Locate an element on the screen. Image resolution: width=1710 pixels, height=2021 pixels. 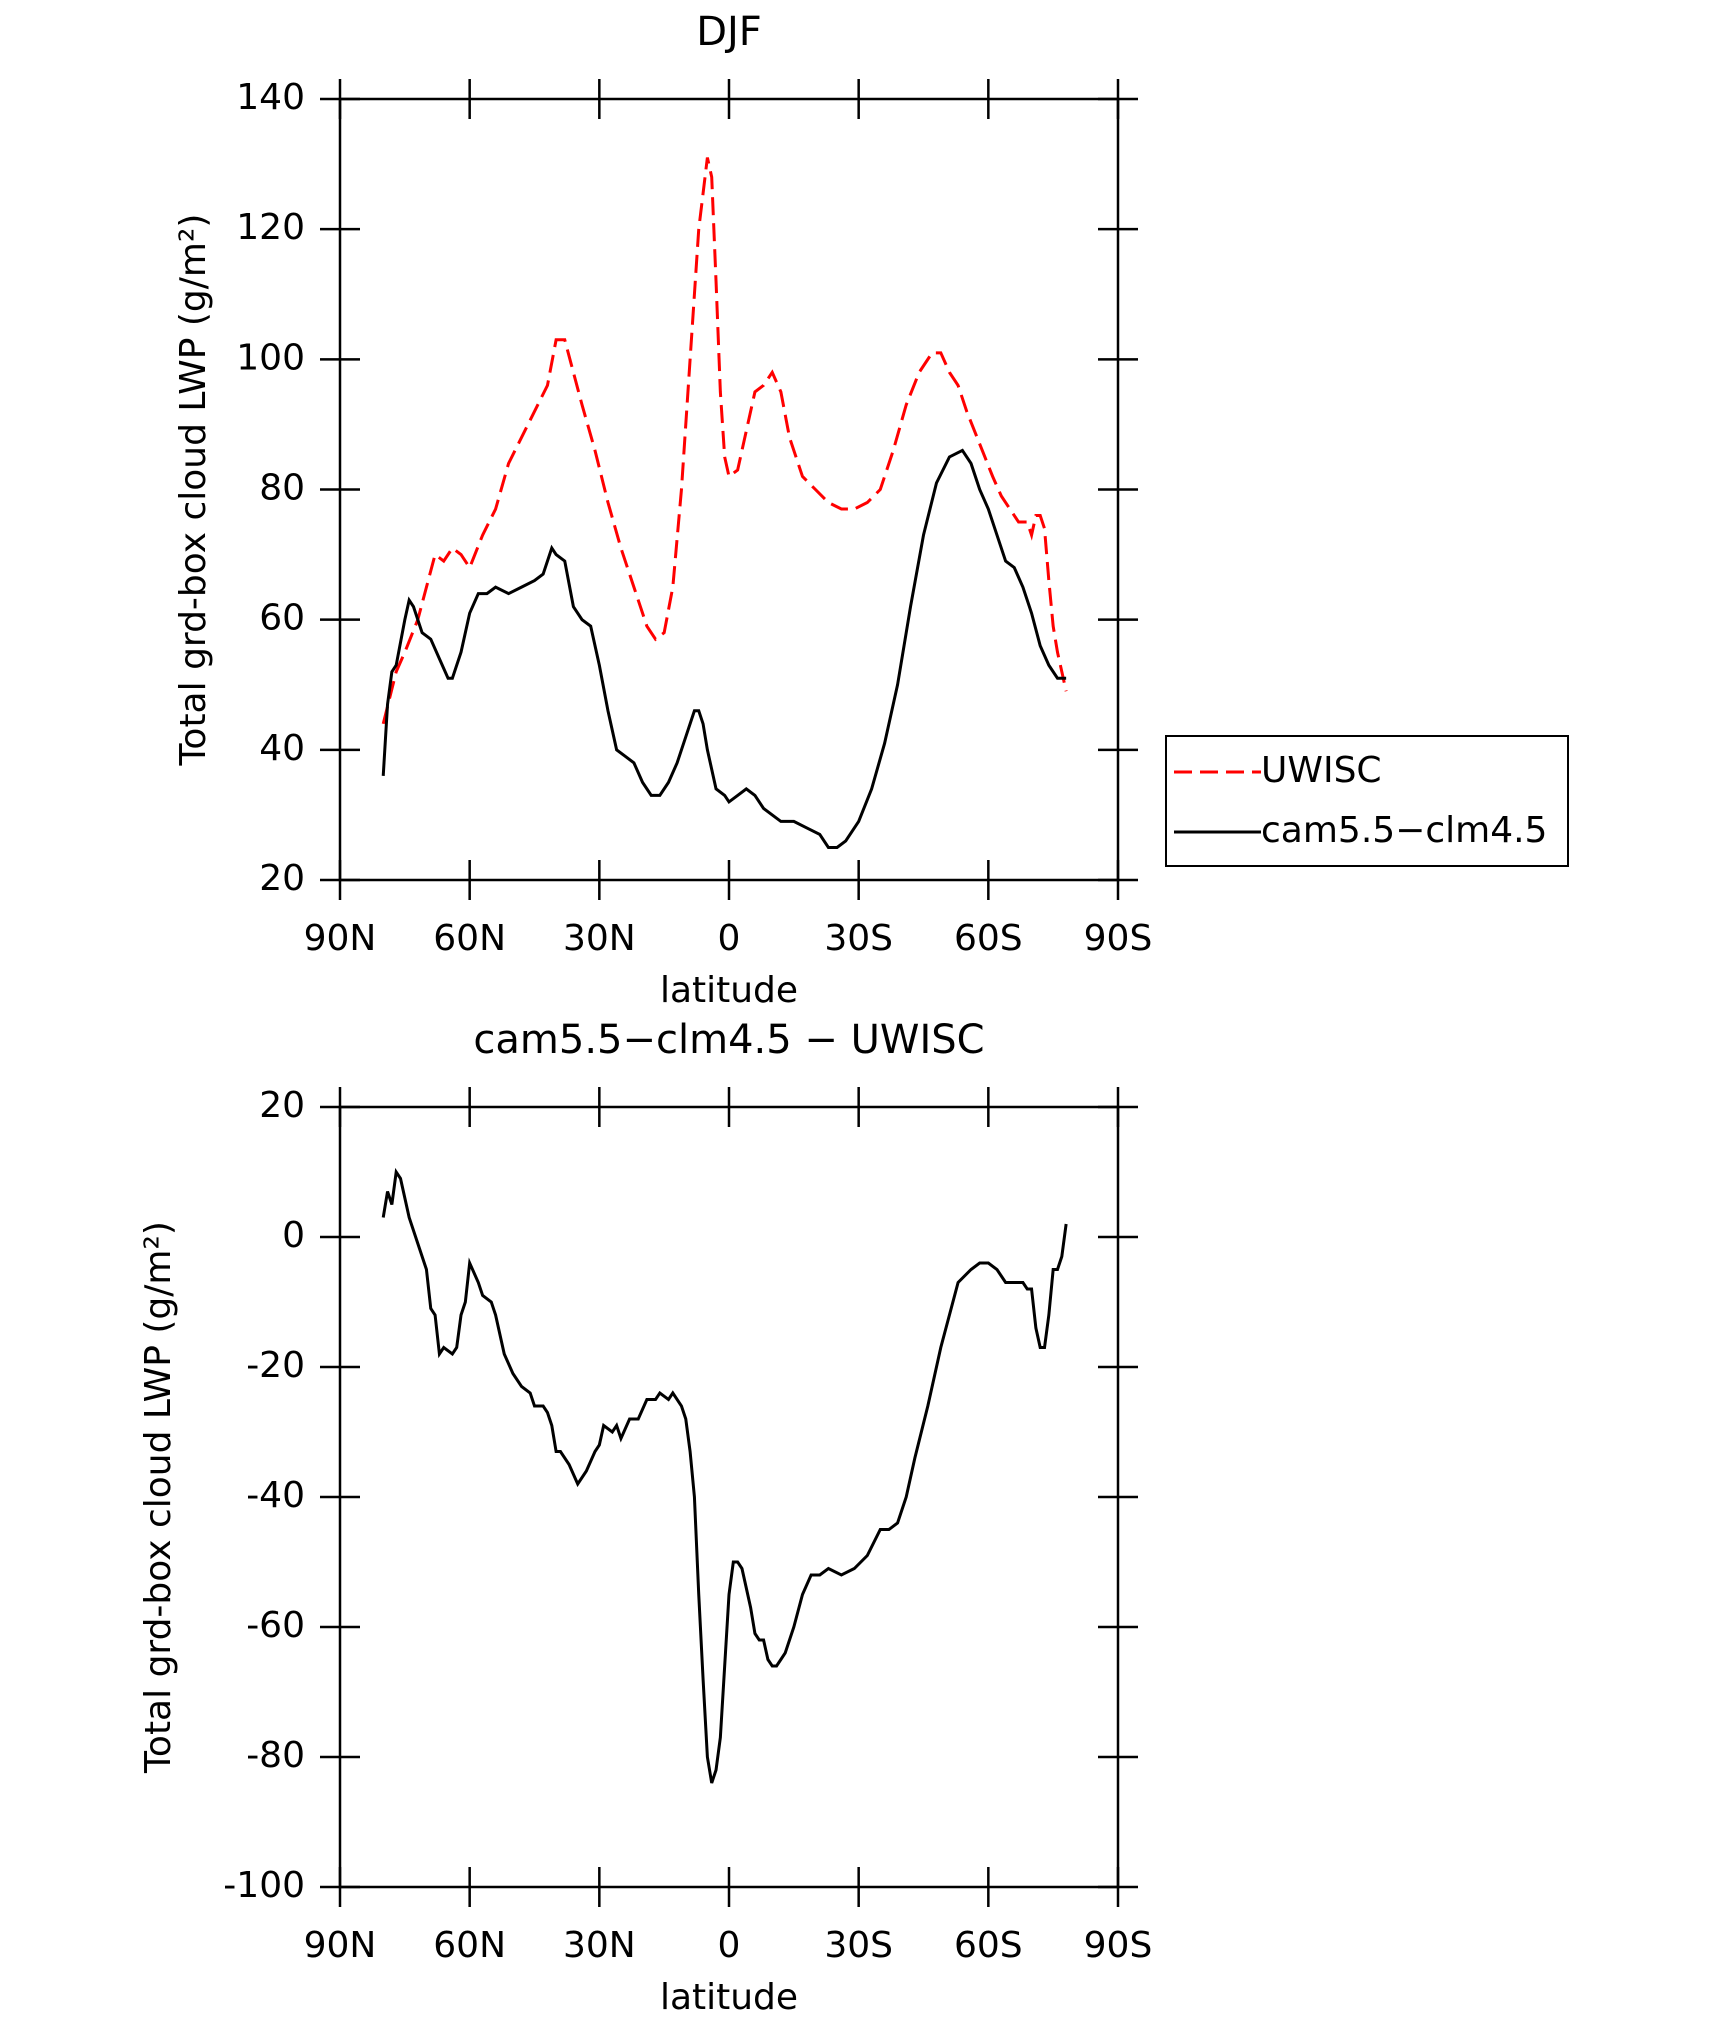
legend-label: cam5.5−clm4.5 is located at coordinates (1404, 830).